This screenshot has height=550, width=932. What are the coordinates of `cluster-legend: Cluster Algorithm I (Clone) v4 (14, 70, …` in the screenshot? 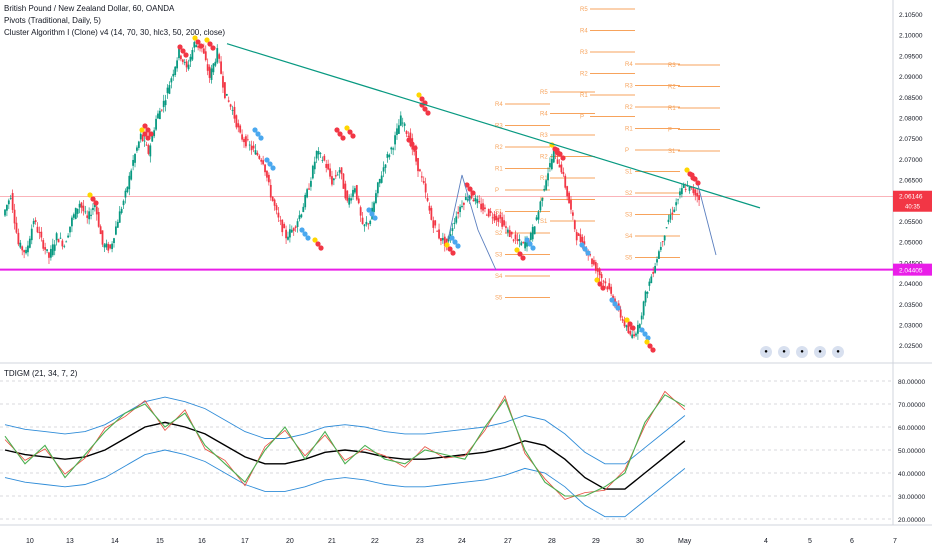 It's located at (114, 32).